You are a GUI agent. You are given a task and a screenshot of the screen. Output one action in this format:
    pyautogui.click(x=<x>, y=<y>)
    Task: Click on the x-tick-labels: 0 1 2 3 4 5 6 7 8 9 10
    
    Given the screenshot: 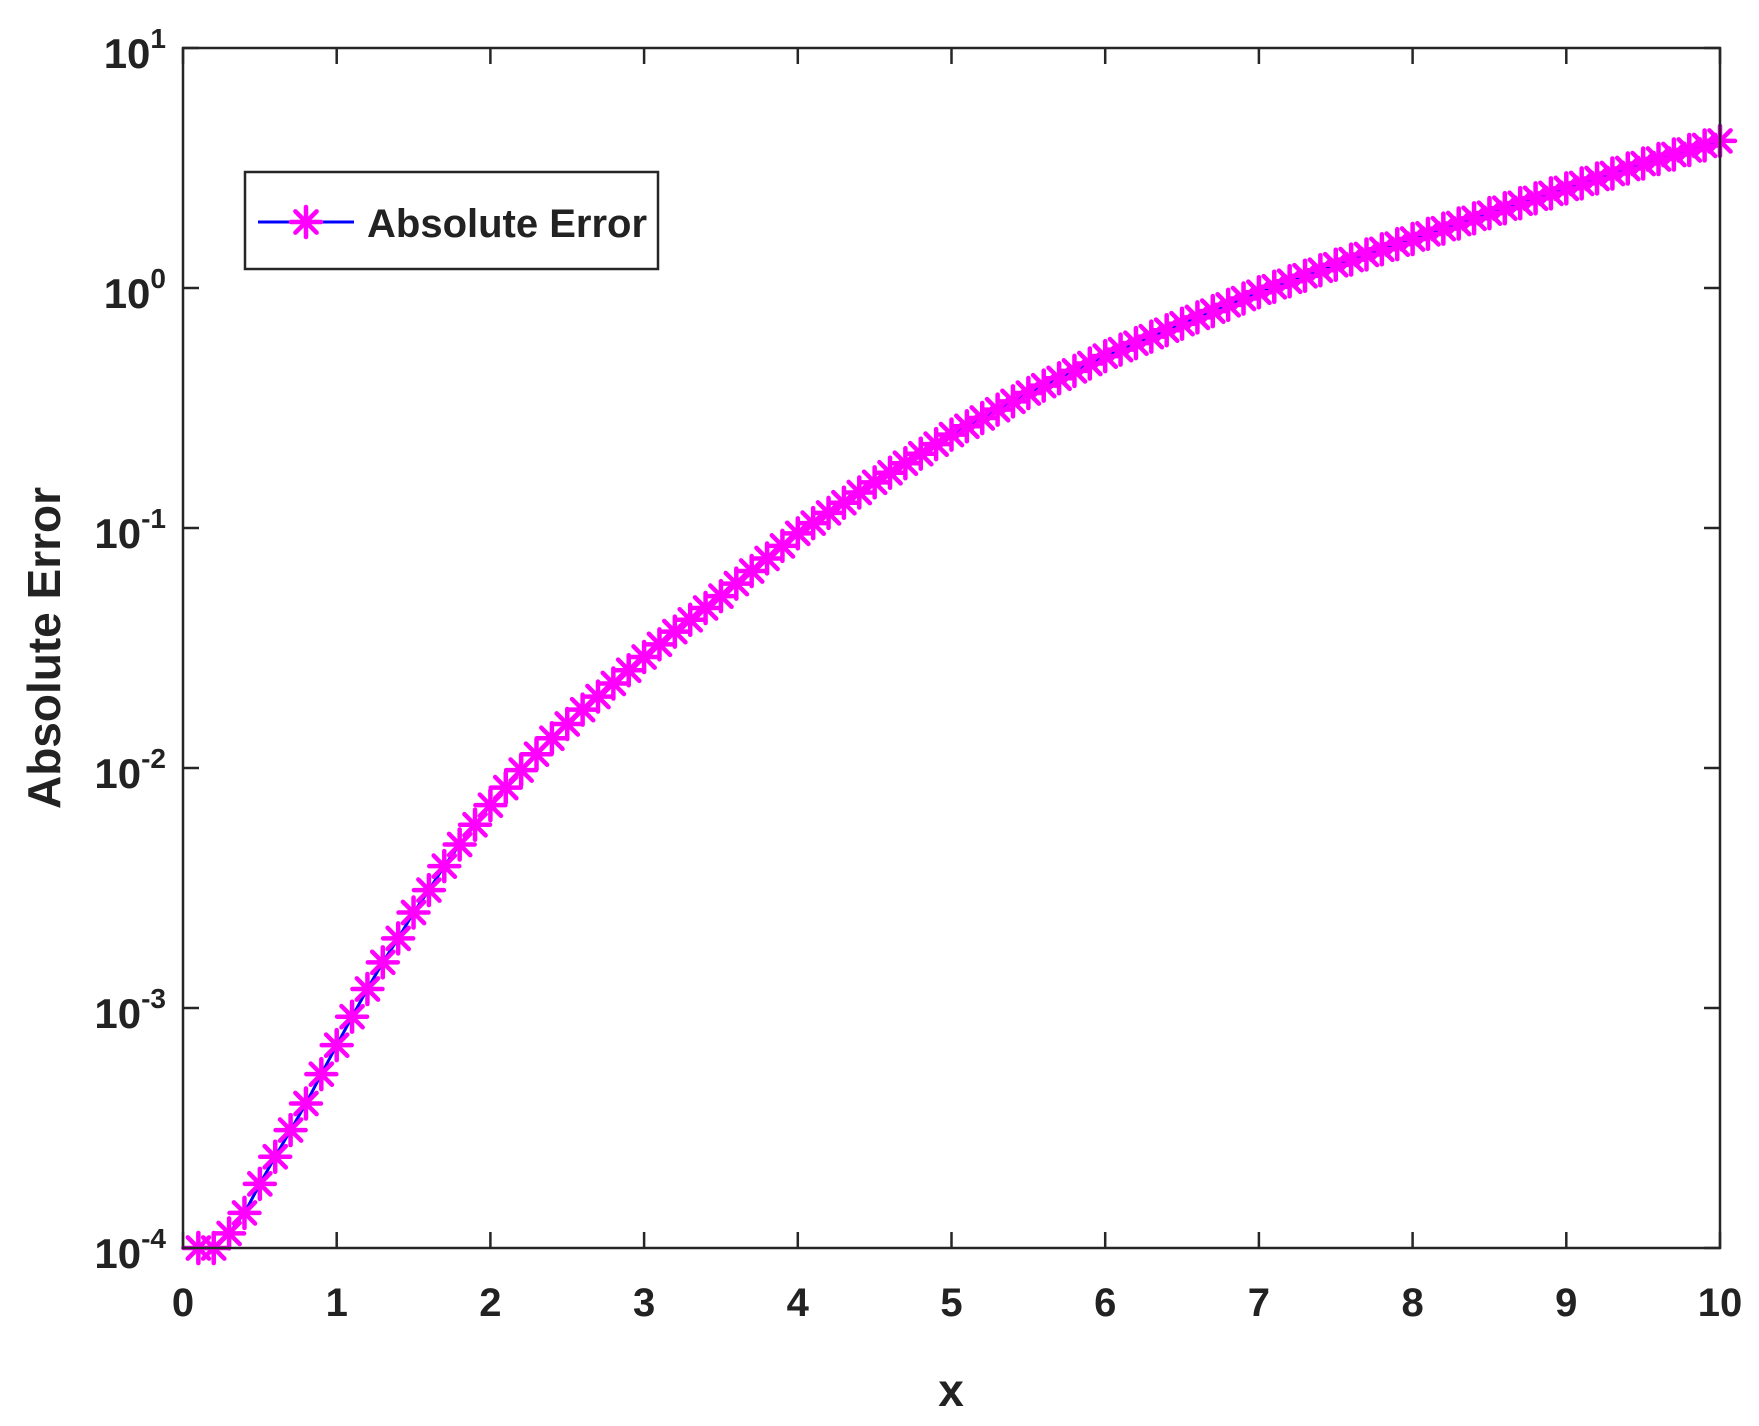 What is the action you would take?
    pyautogui.click(x=957, y=1303)
    